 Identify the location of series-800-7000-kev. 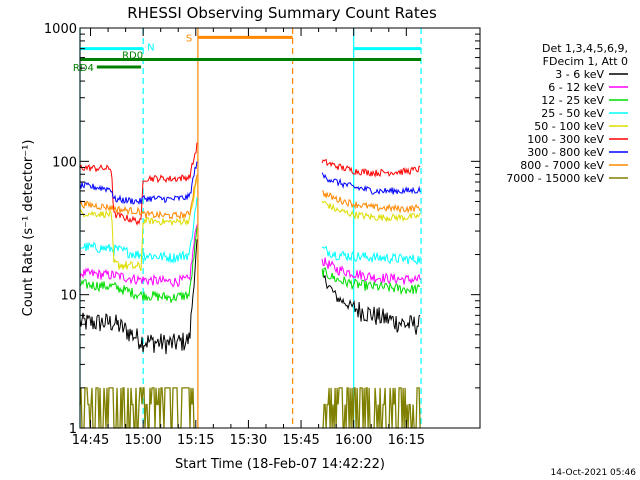
(250, 197).